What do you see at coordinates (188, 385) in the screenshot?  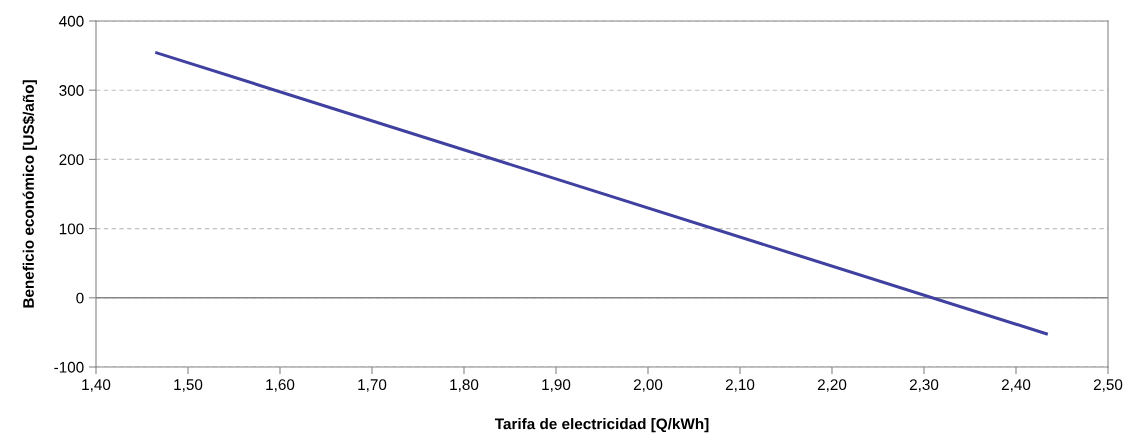 I see `x-tick-label: 1,50` at bounding box center [188, 385].